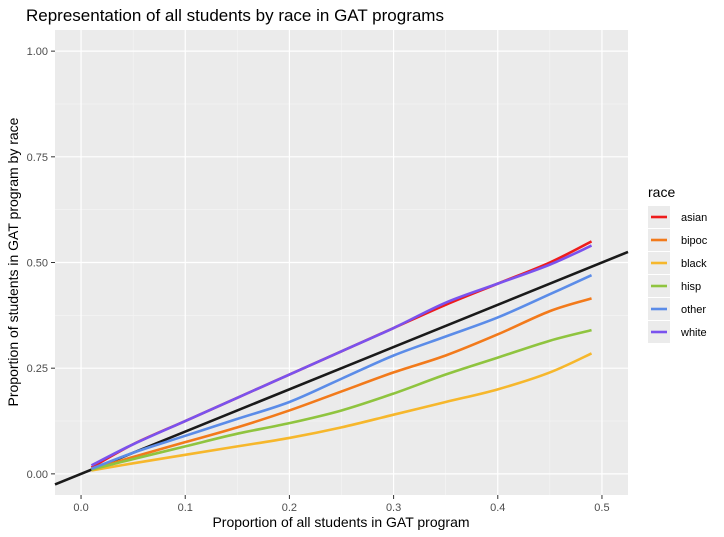 This screenshot has width=724, height=537. What do you see at coordinates (37, 264) in the screenshot?
I see `y-tick-label: 0.50` at bounding box center [37, 264].